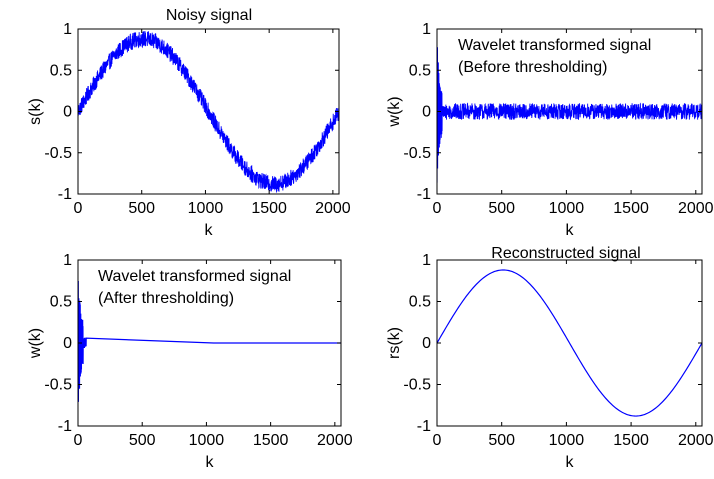  I want to click on panel-annotation: (Before thresholding), so click(532, 67).